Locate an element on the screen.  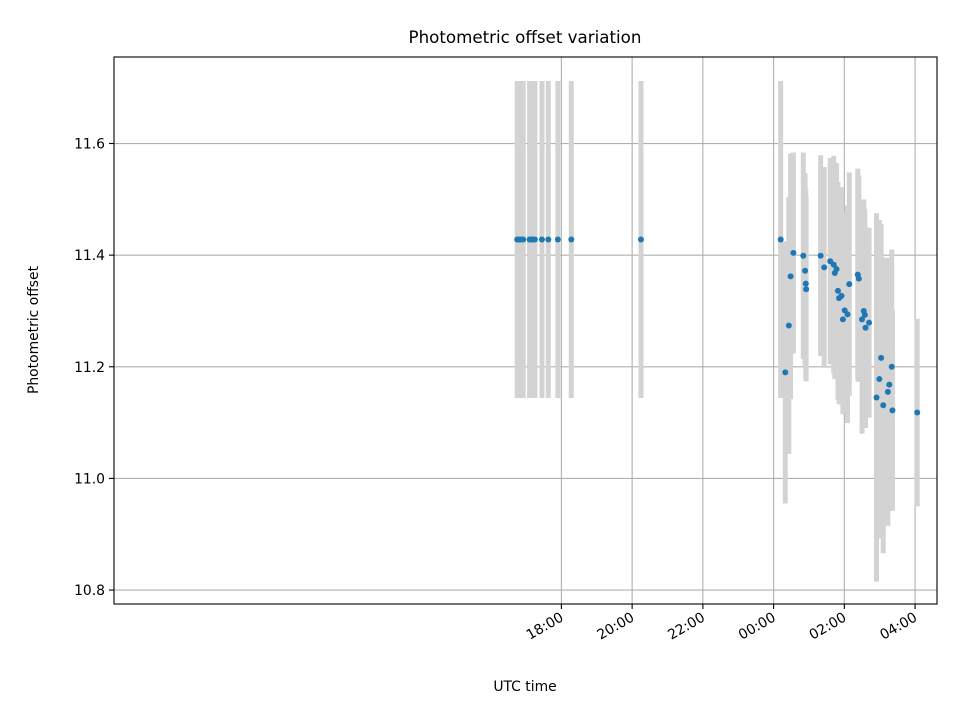
data-points is located at coordinates (717, 326).